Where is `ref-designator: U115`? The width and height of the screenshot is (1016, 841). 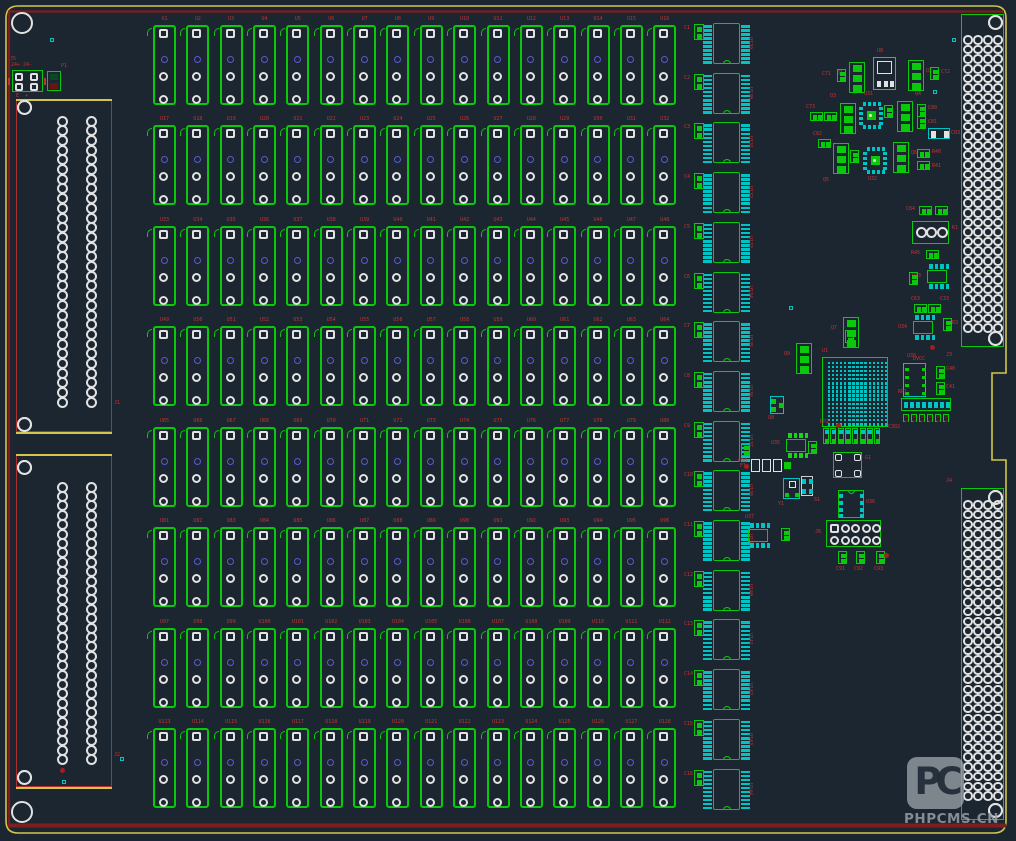 ref-designator: U115 is located at coordinates (231, 722).